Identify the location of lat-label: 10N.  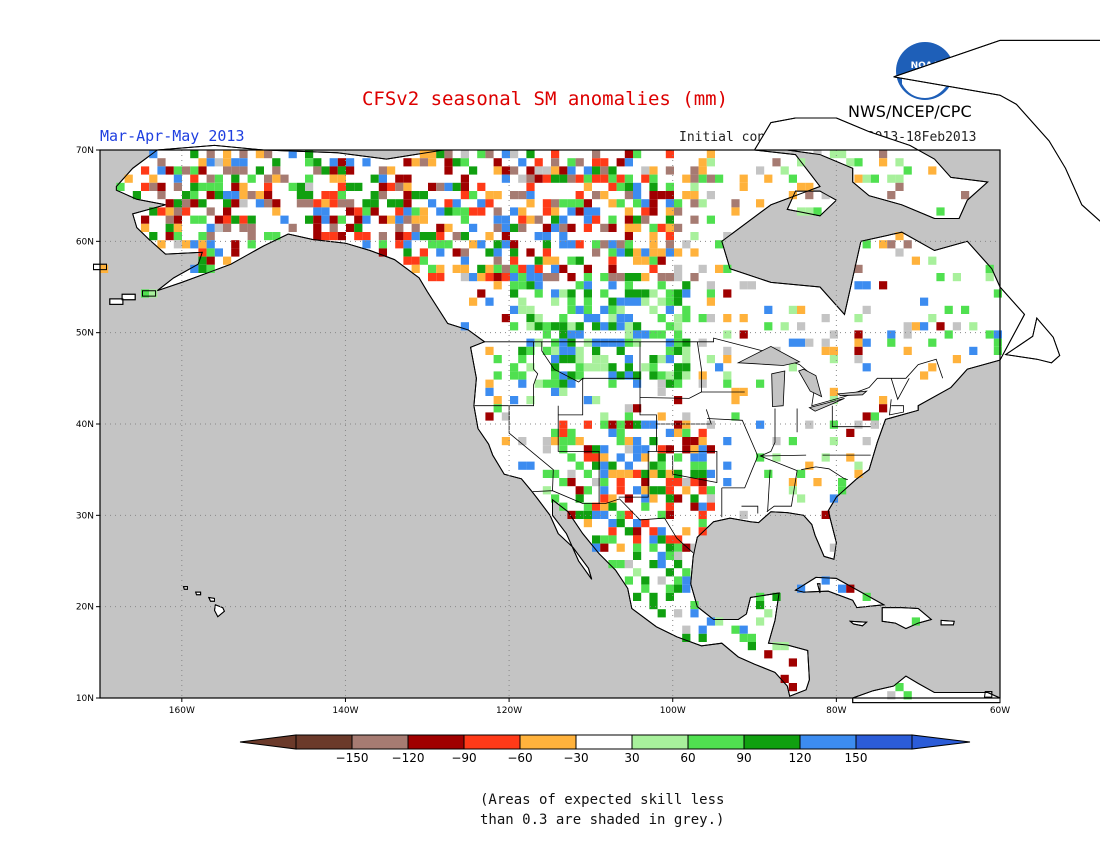
(85, 699).